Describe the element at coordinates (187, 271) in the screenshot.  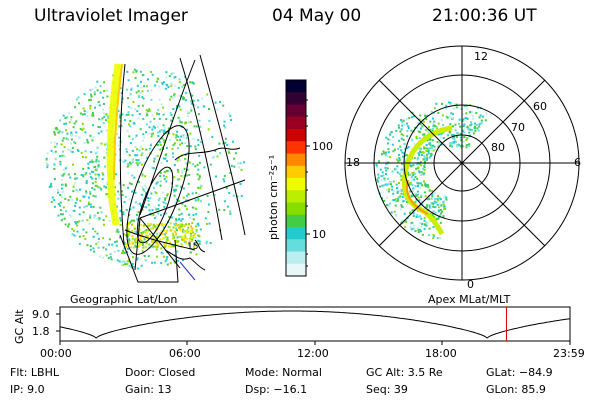
I see `orbit-track` at that location.